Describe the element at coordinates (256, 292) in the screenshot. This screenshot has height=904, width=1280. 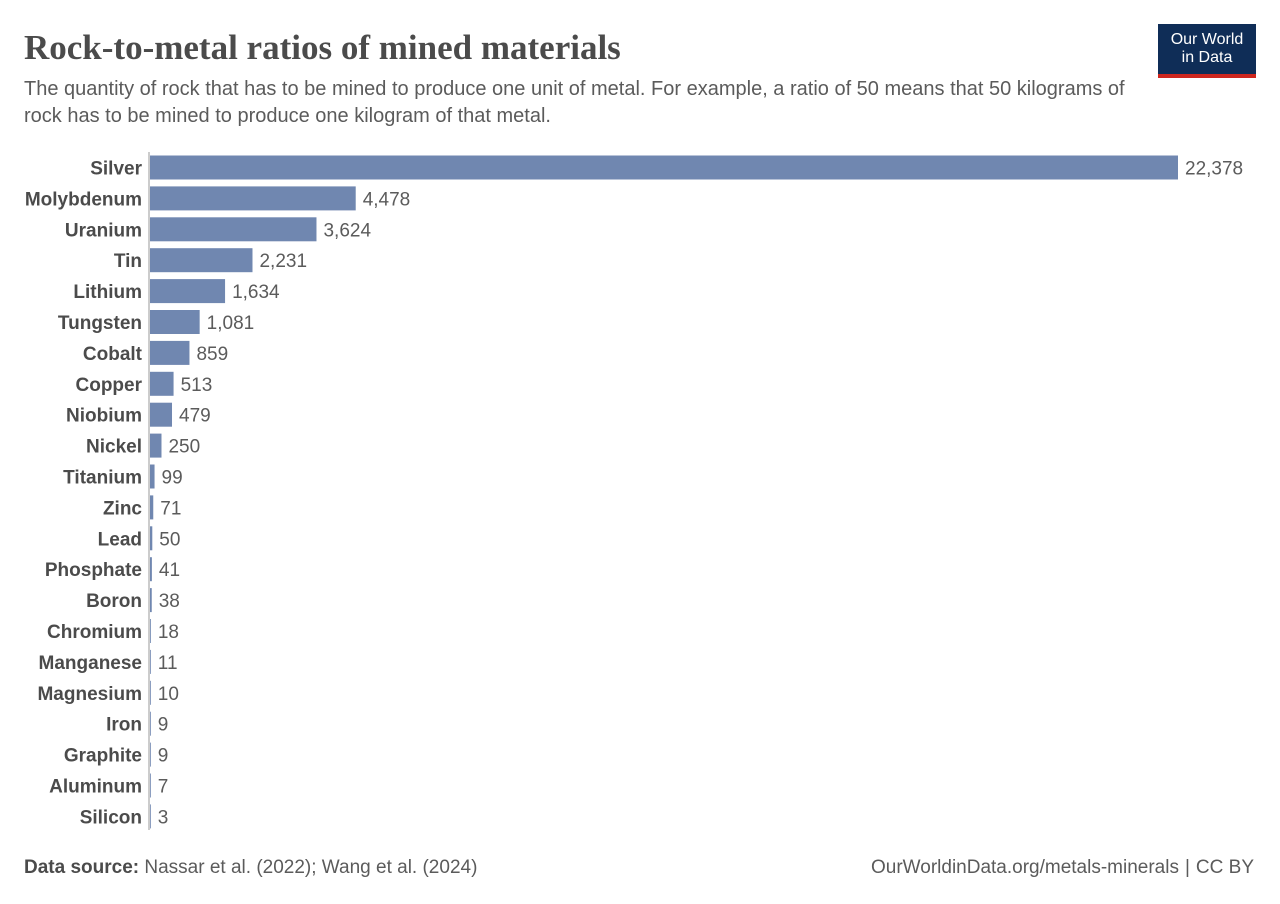
I see `value-label: 1,634` at that location.